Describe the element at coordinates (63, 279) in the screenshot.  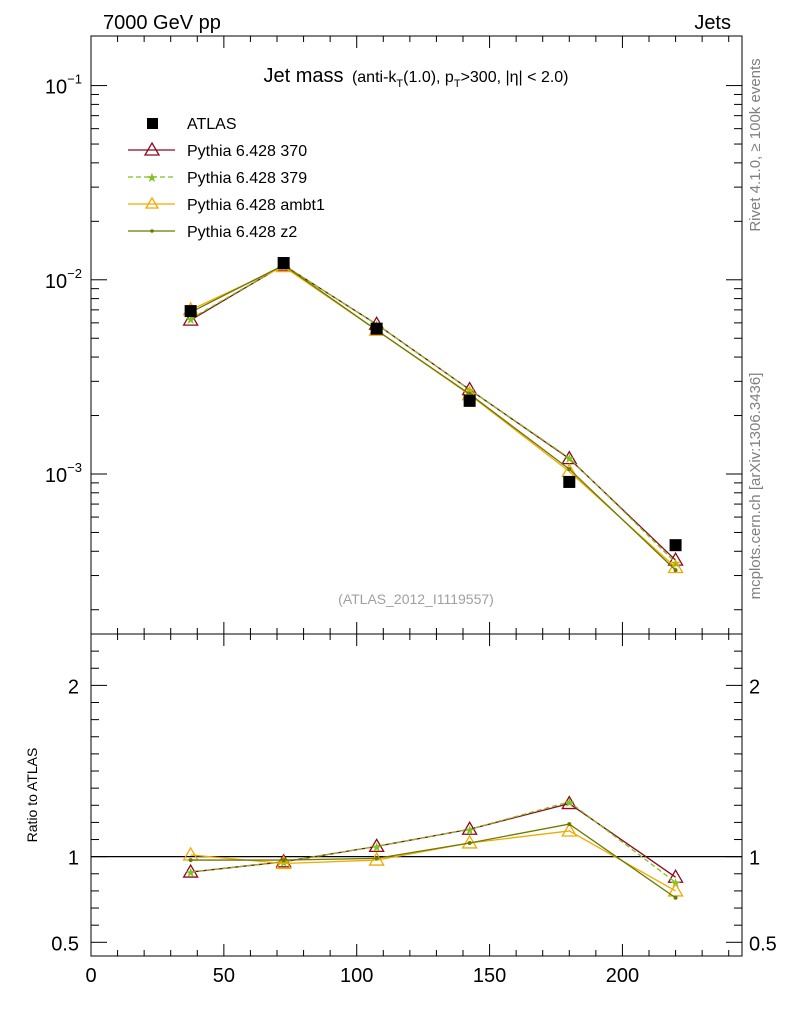
I see `y-tick-label-main-1: 10⁻²` at that location.